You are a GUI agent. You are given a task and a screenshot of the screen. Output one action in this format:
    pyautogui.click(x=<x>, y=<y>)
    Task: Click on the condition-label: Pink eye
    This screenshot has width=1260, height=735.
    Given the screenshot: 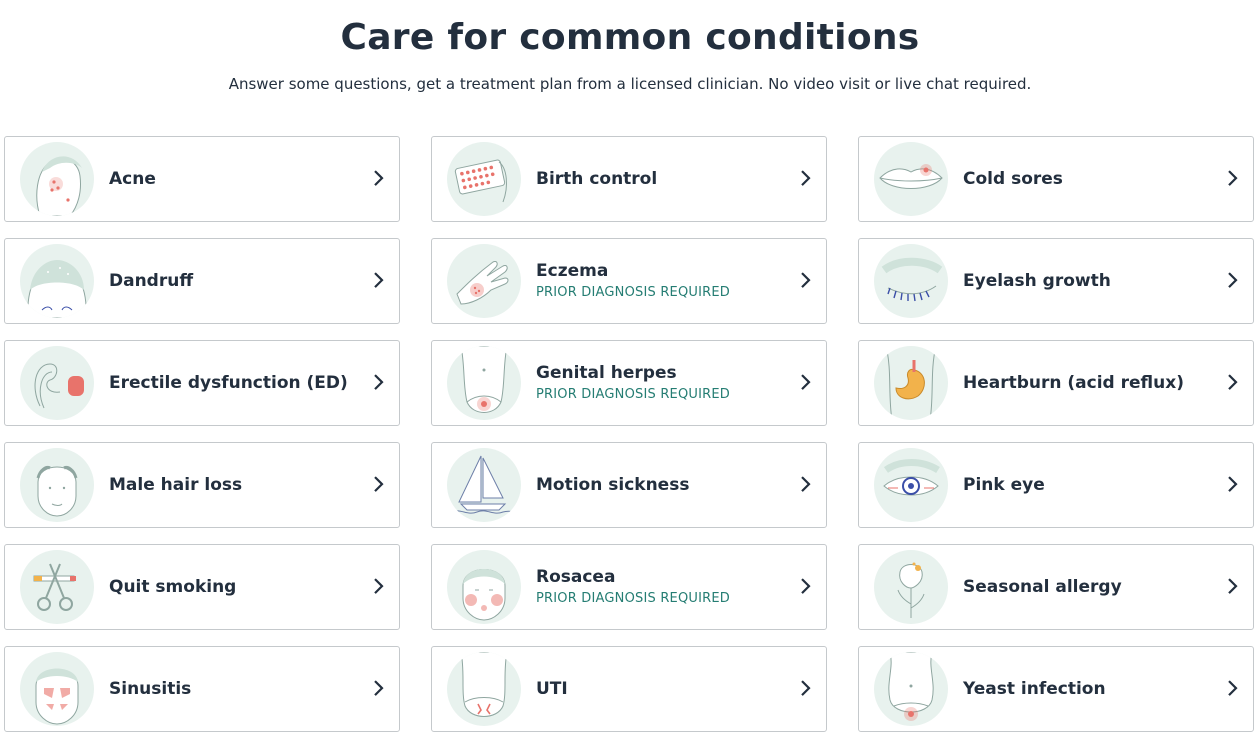 What is the action you would take?
    pyautogui.click(x=1004, y=485)
    